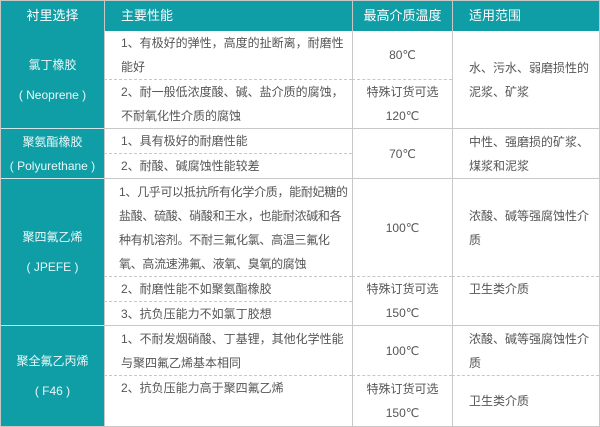 The width and height of the screenshot is (600, 427). I want to click on lining-cell: 聚四氟乙烯 ( JPEFE ), so click(52, 251).